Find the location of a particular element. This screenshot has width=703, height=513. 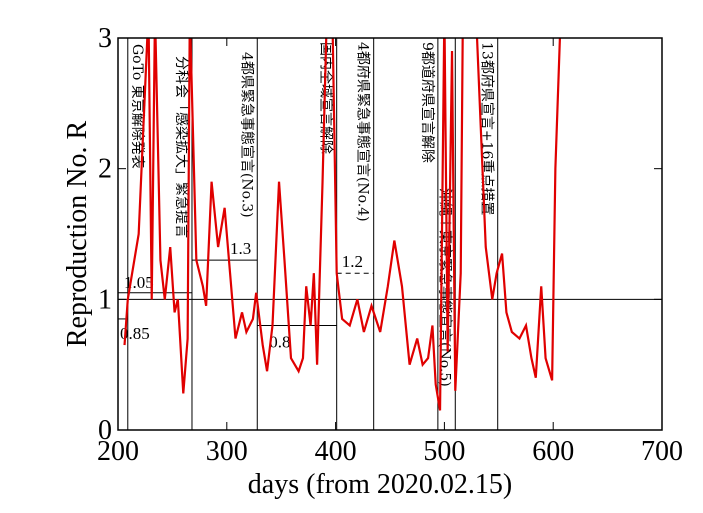

x-tick-label: 200 is located at coordinates (118, 451).